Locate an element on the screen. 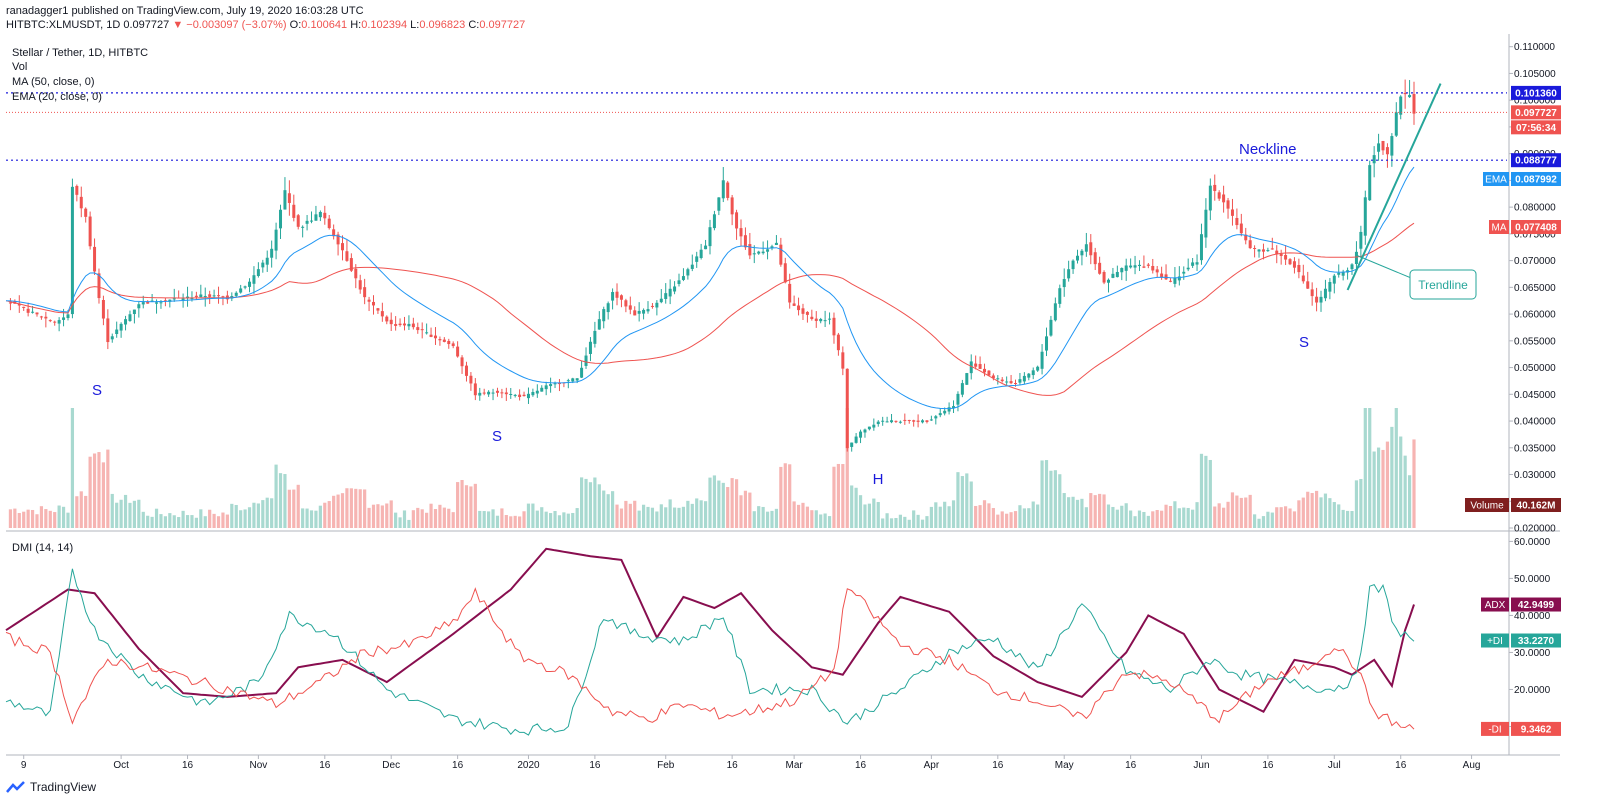 Image resolution: width=1600 pixels, height=805 pixels. tradingview-logo: TradingView is located at coordinates (51, 787).